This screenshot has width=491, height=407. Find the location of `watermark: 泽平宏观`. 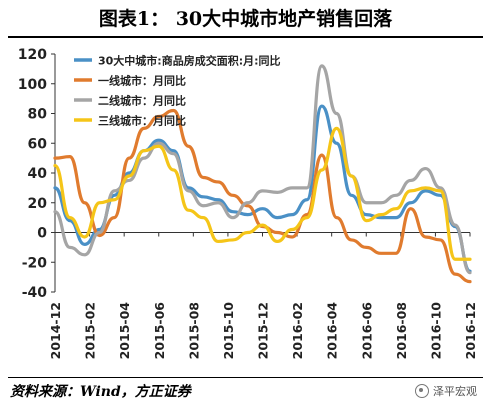

watermark: 泽平宏观 is located at coordinates (446, 391).